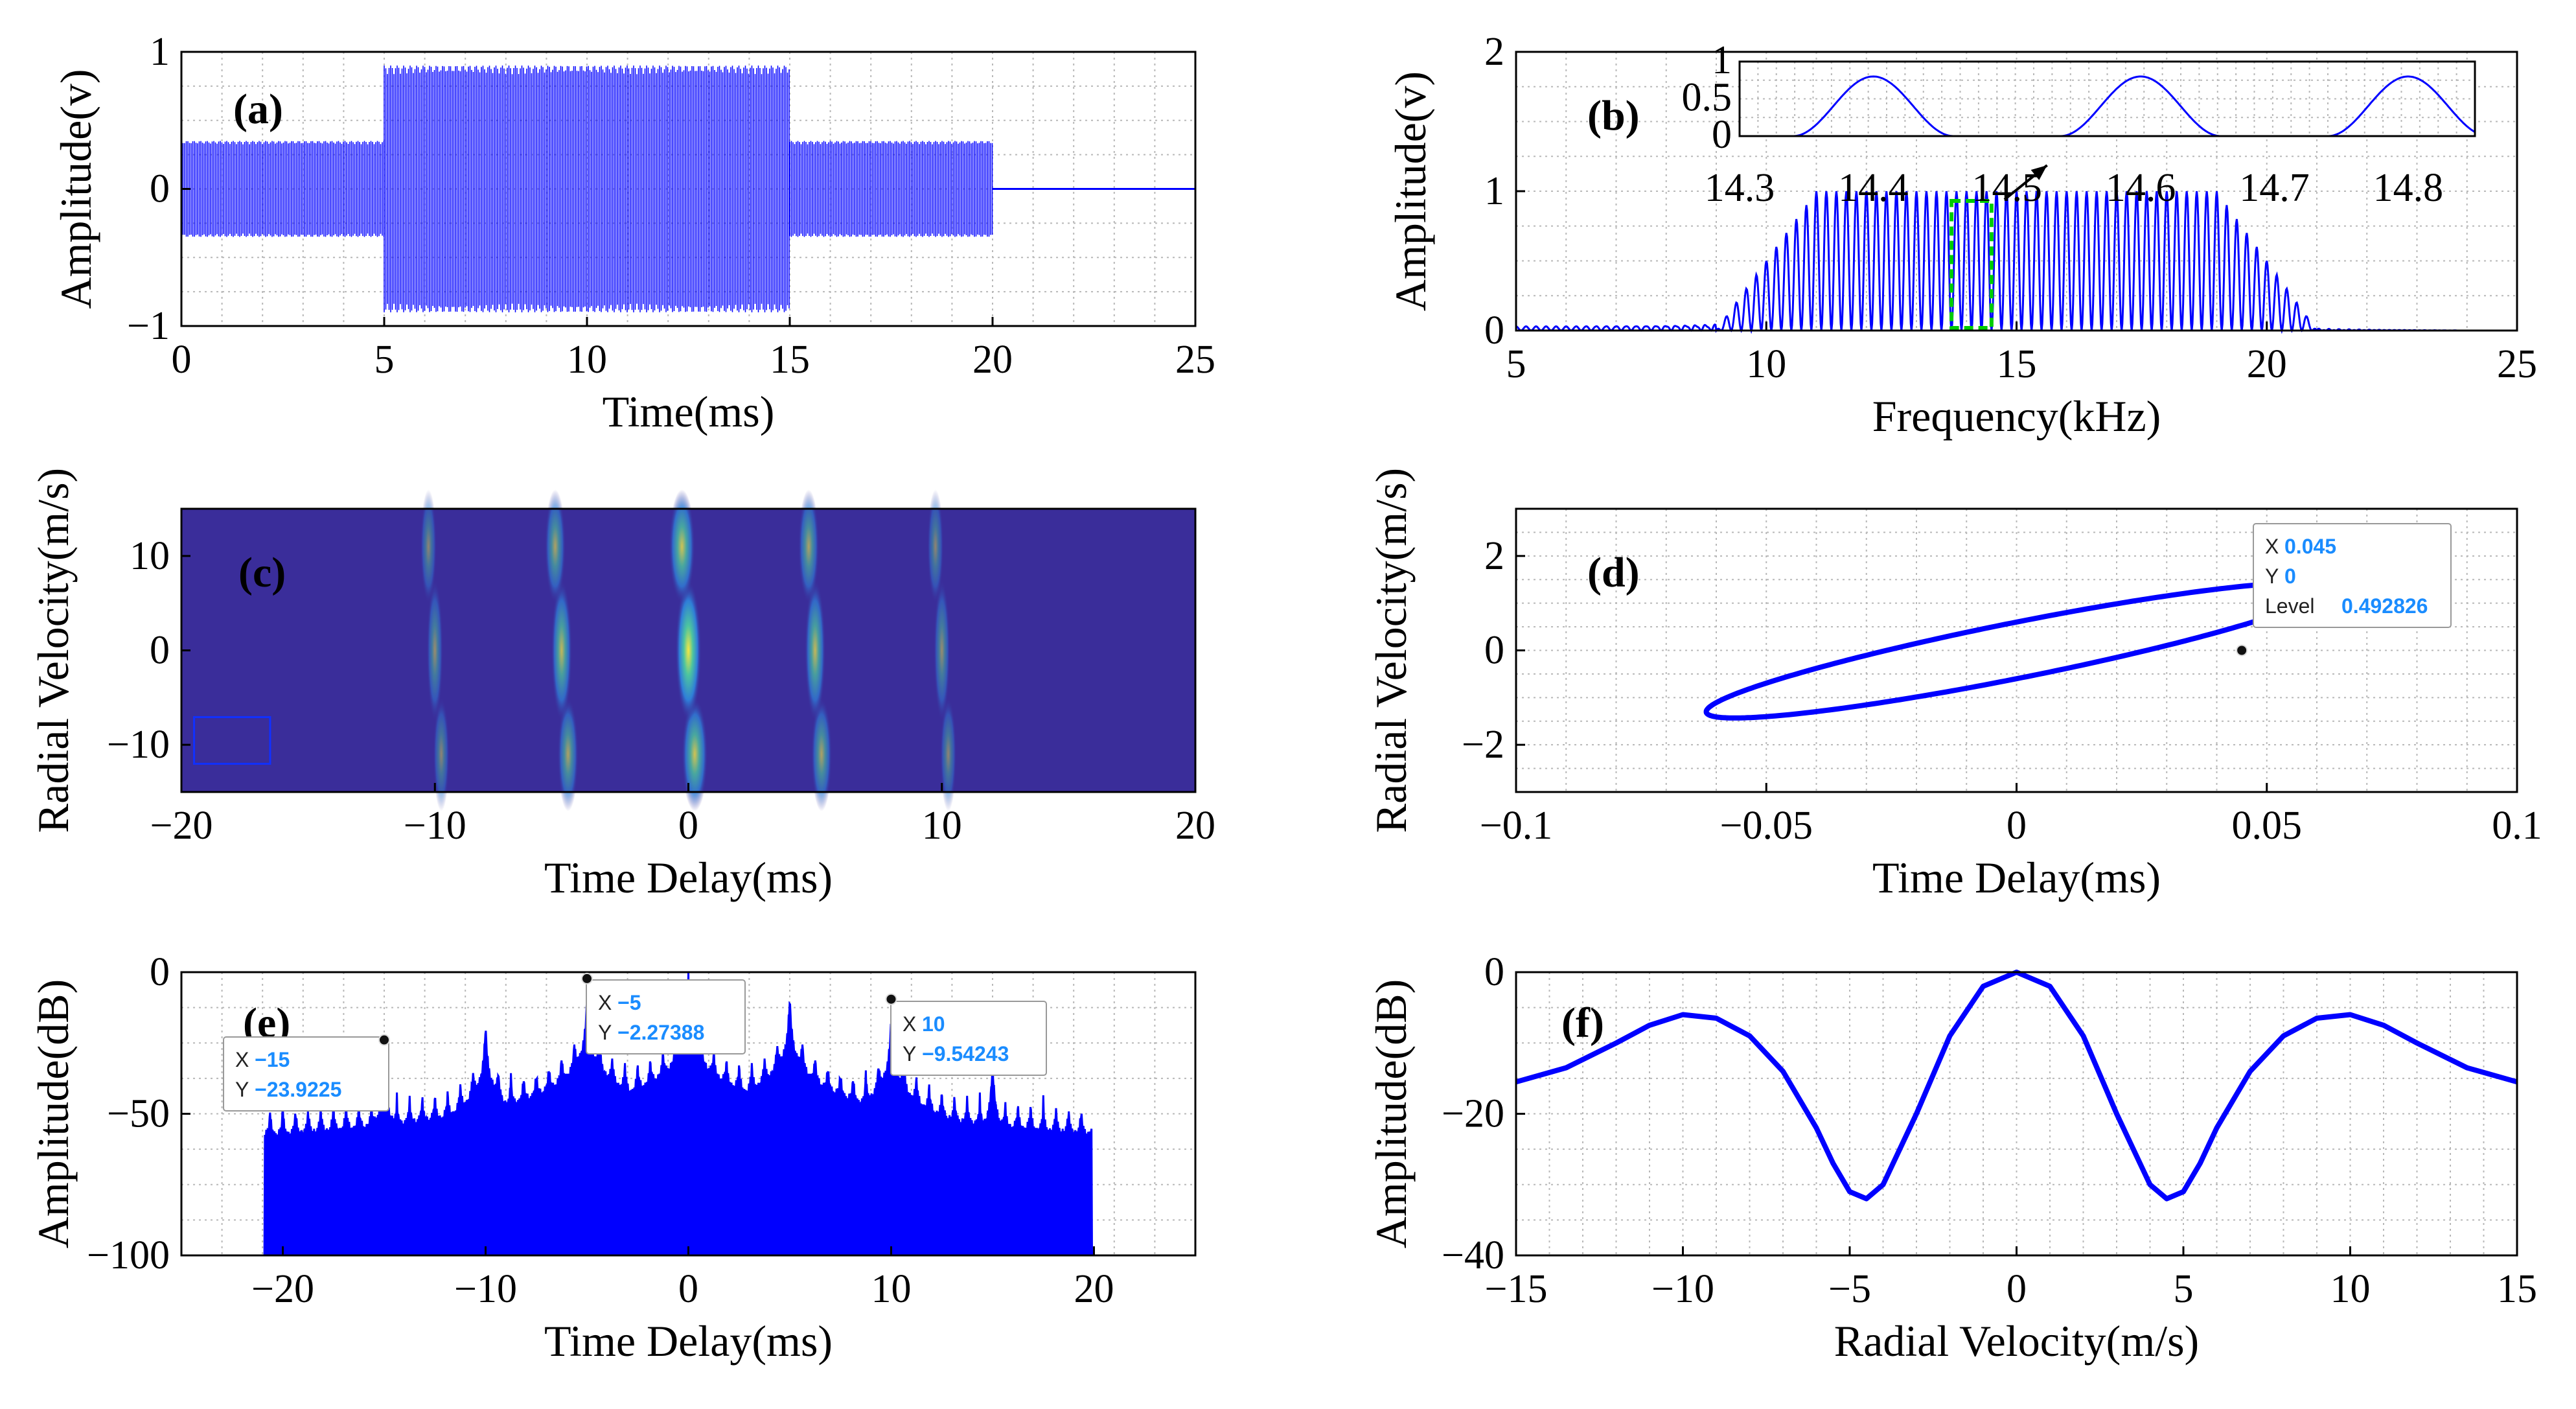 The width and height of the screenshot is (2576, 1409). What do you see at coordinates (1850, 1289) in the screenshot?
I see `x-tick-label: −5` at bounding box center [1850, 1289].